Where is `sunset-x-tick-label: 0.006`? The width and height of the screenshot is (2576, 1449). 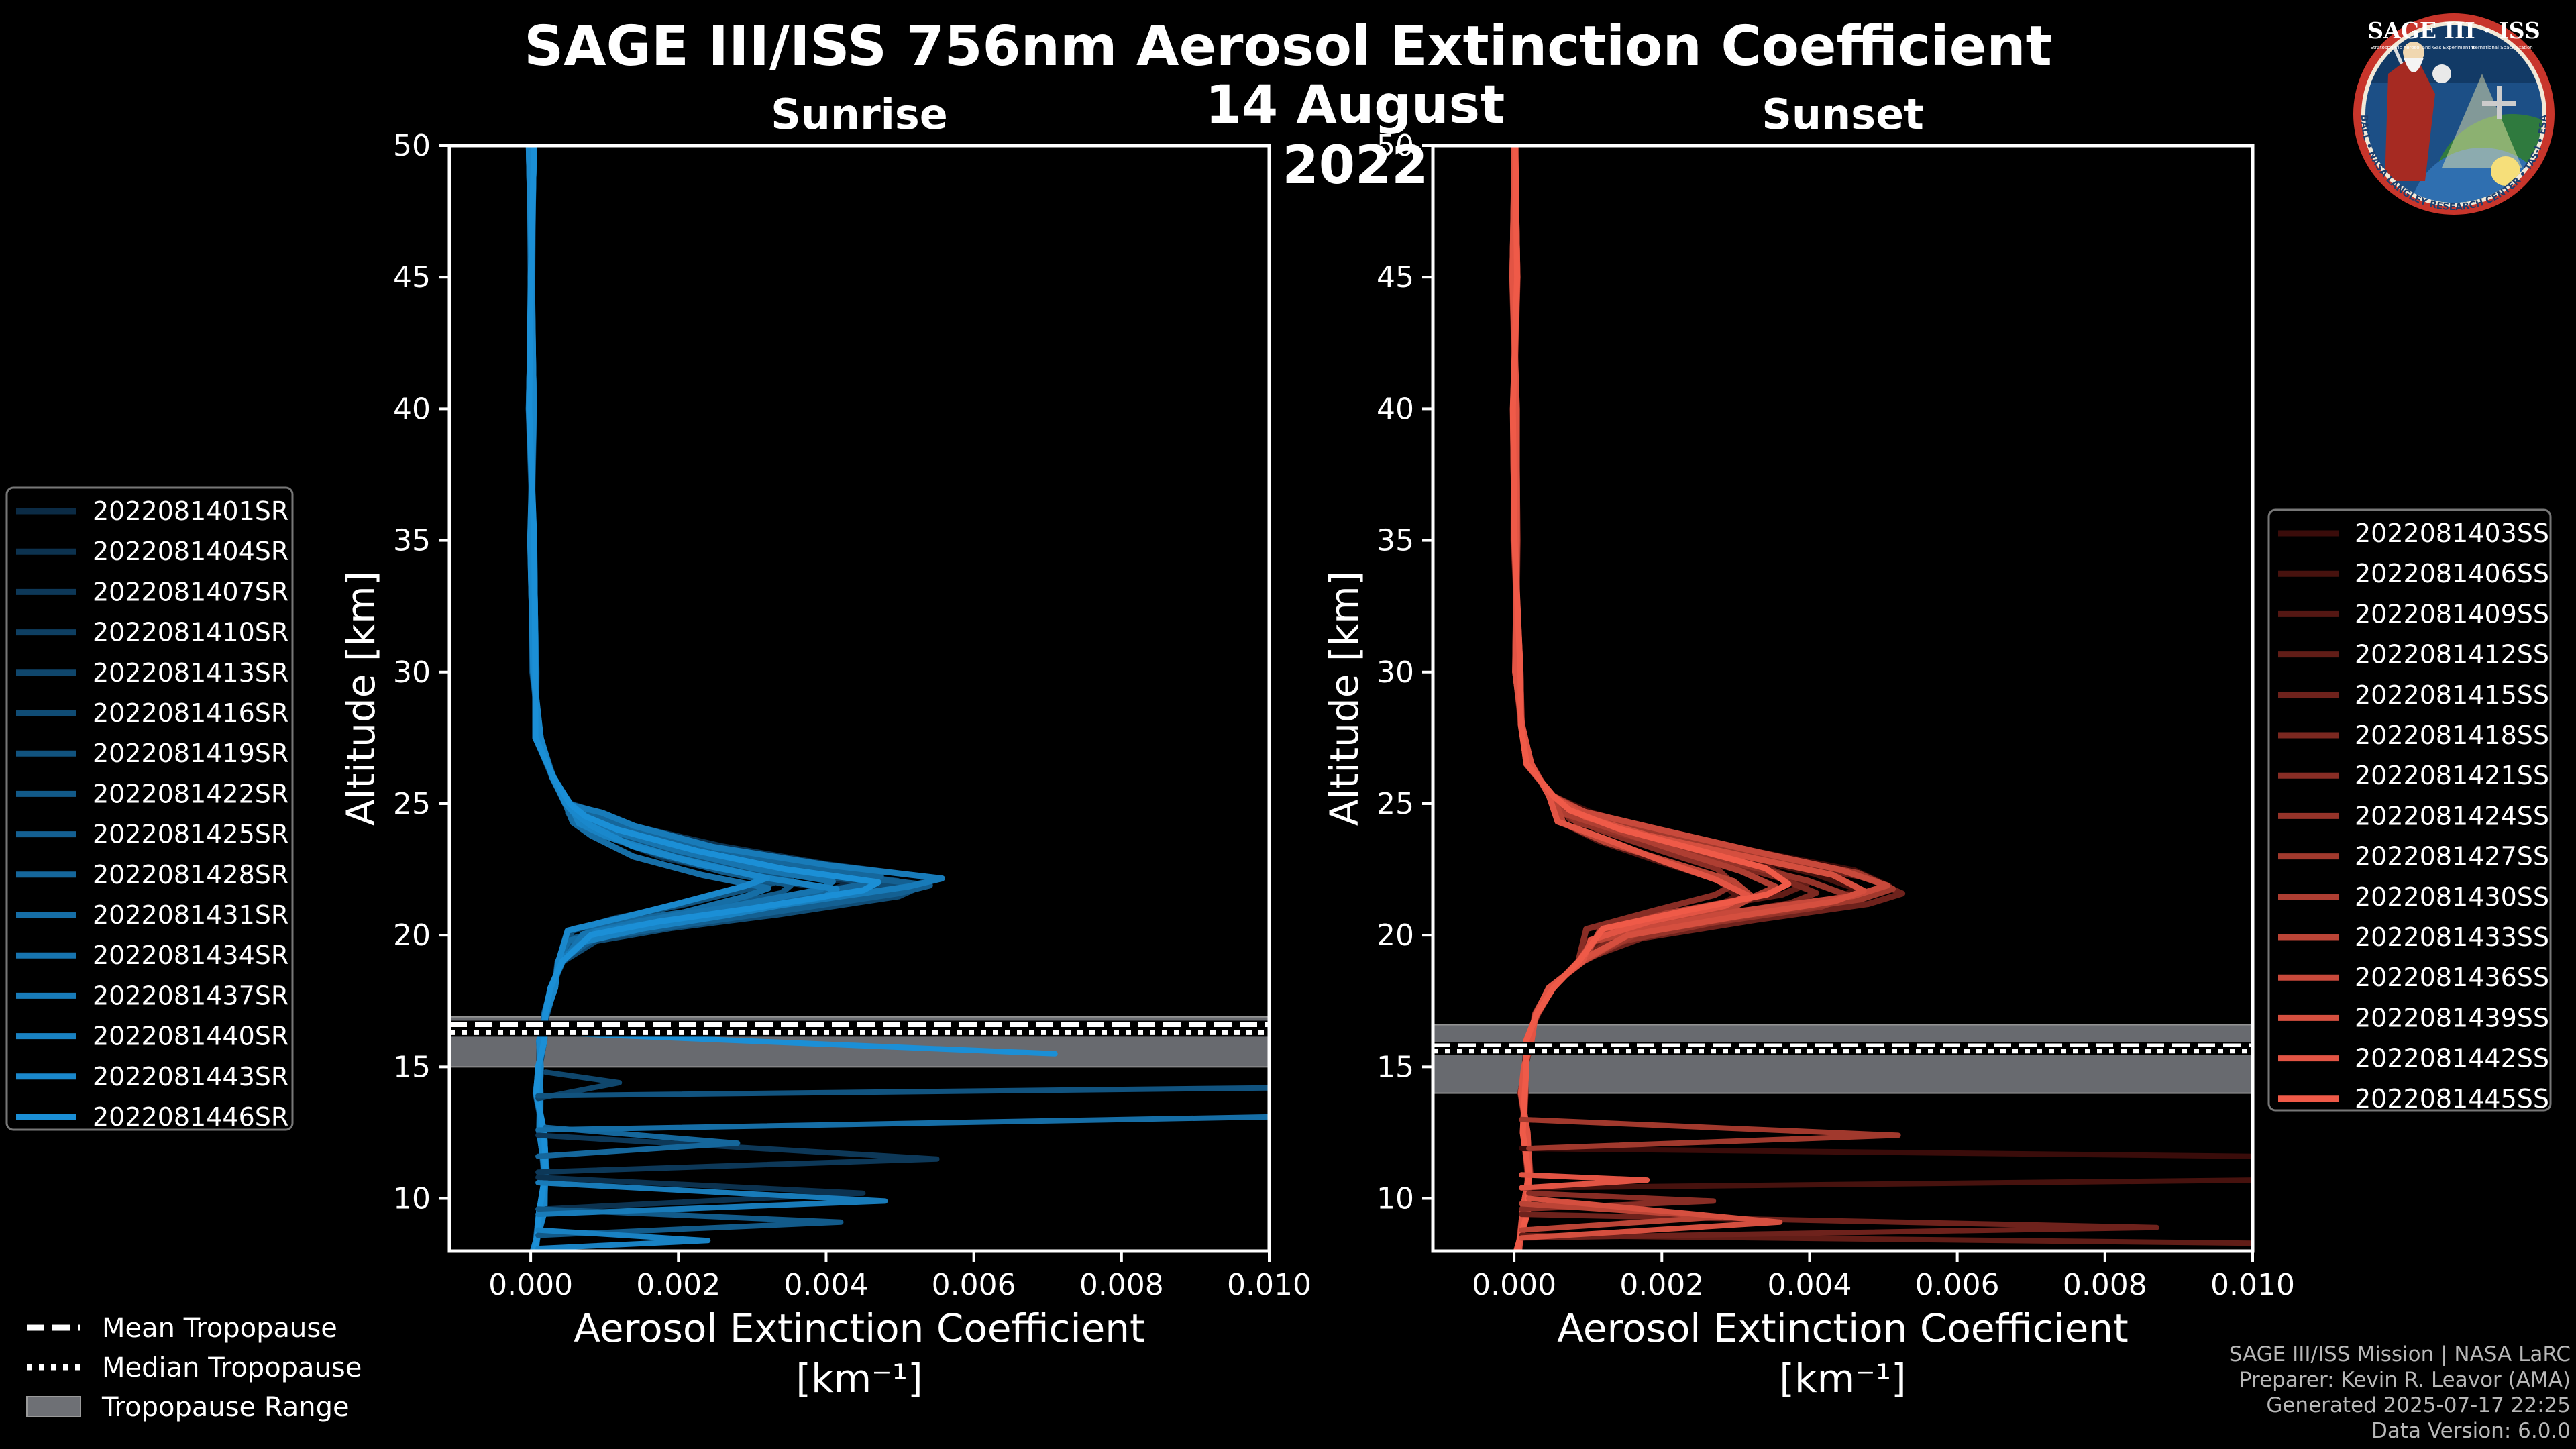
sunset-x-tick-label: 0.006 is located at coordinates (1957, 1285).